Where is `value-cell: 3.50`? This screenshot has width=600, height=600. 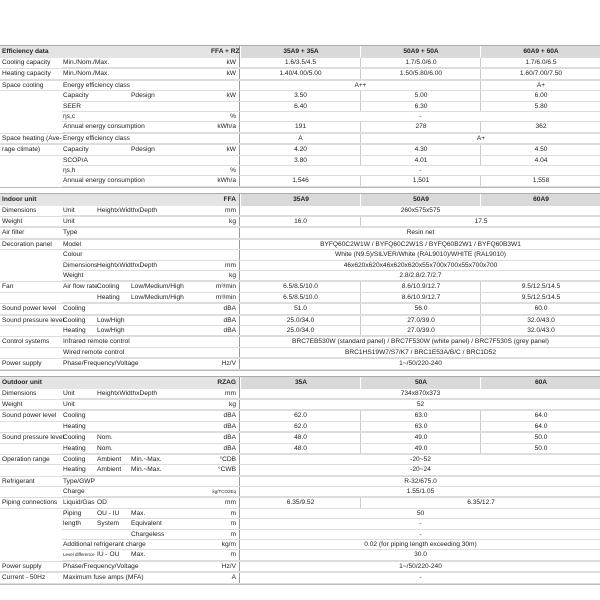
value-cell: 3.50 is located at coordinates (300, 96).